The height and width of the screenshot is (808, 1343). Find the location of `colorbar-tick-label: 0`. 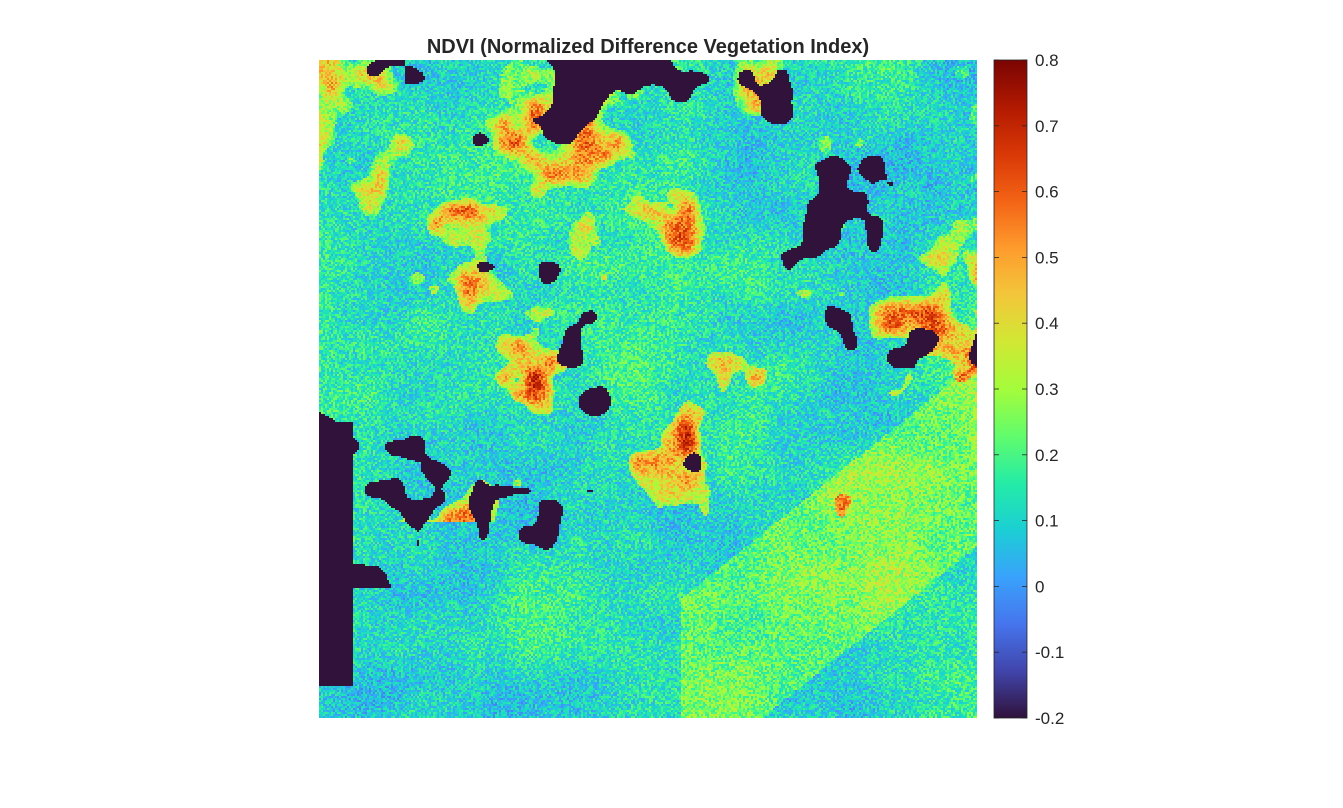

colorbar-tick-label: 0 is located at coordinates (1039, 586).